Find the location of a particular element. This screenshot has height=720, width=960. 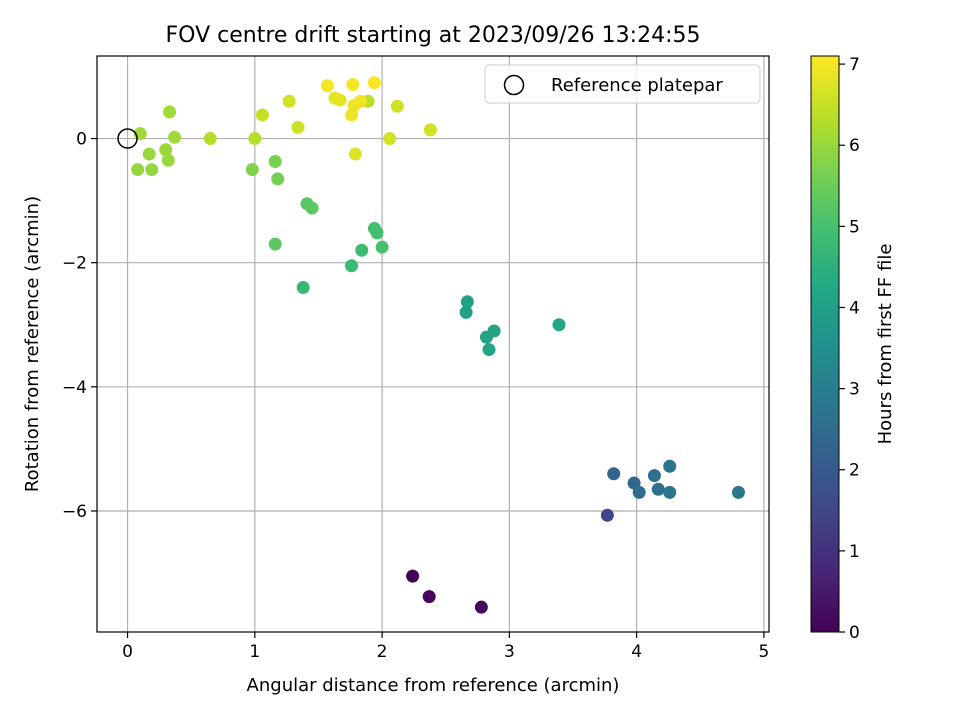

colorbar-tick-label: 3 is located at coordinates (854, 390).